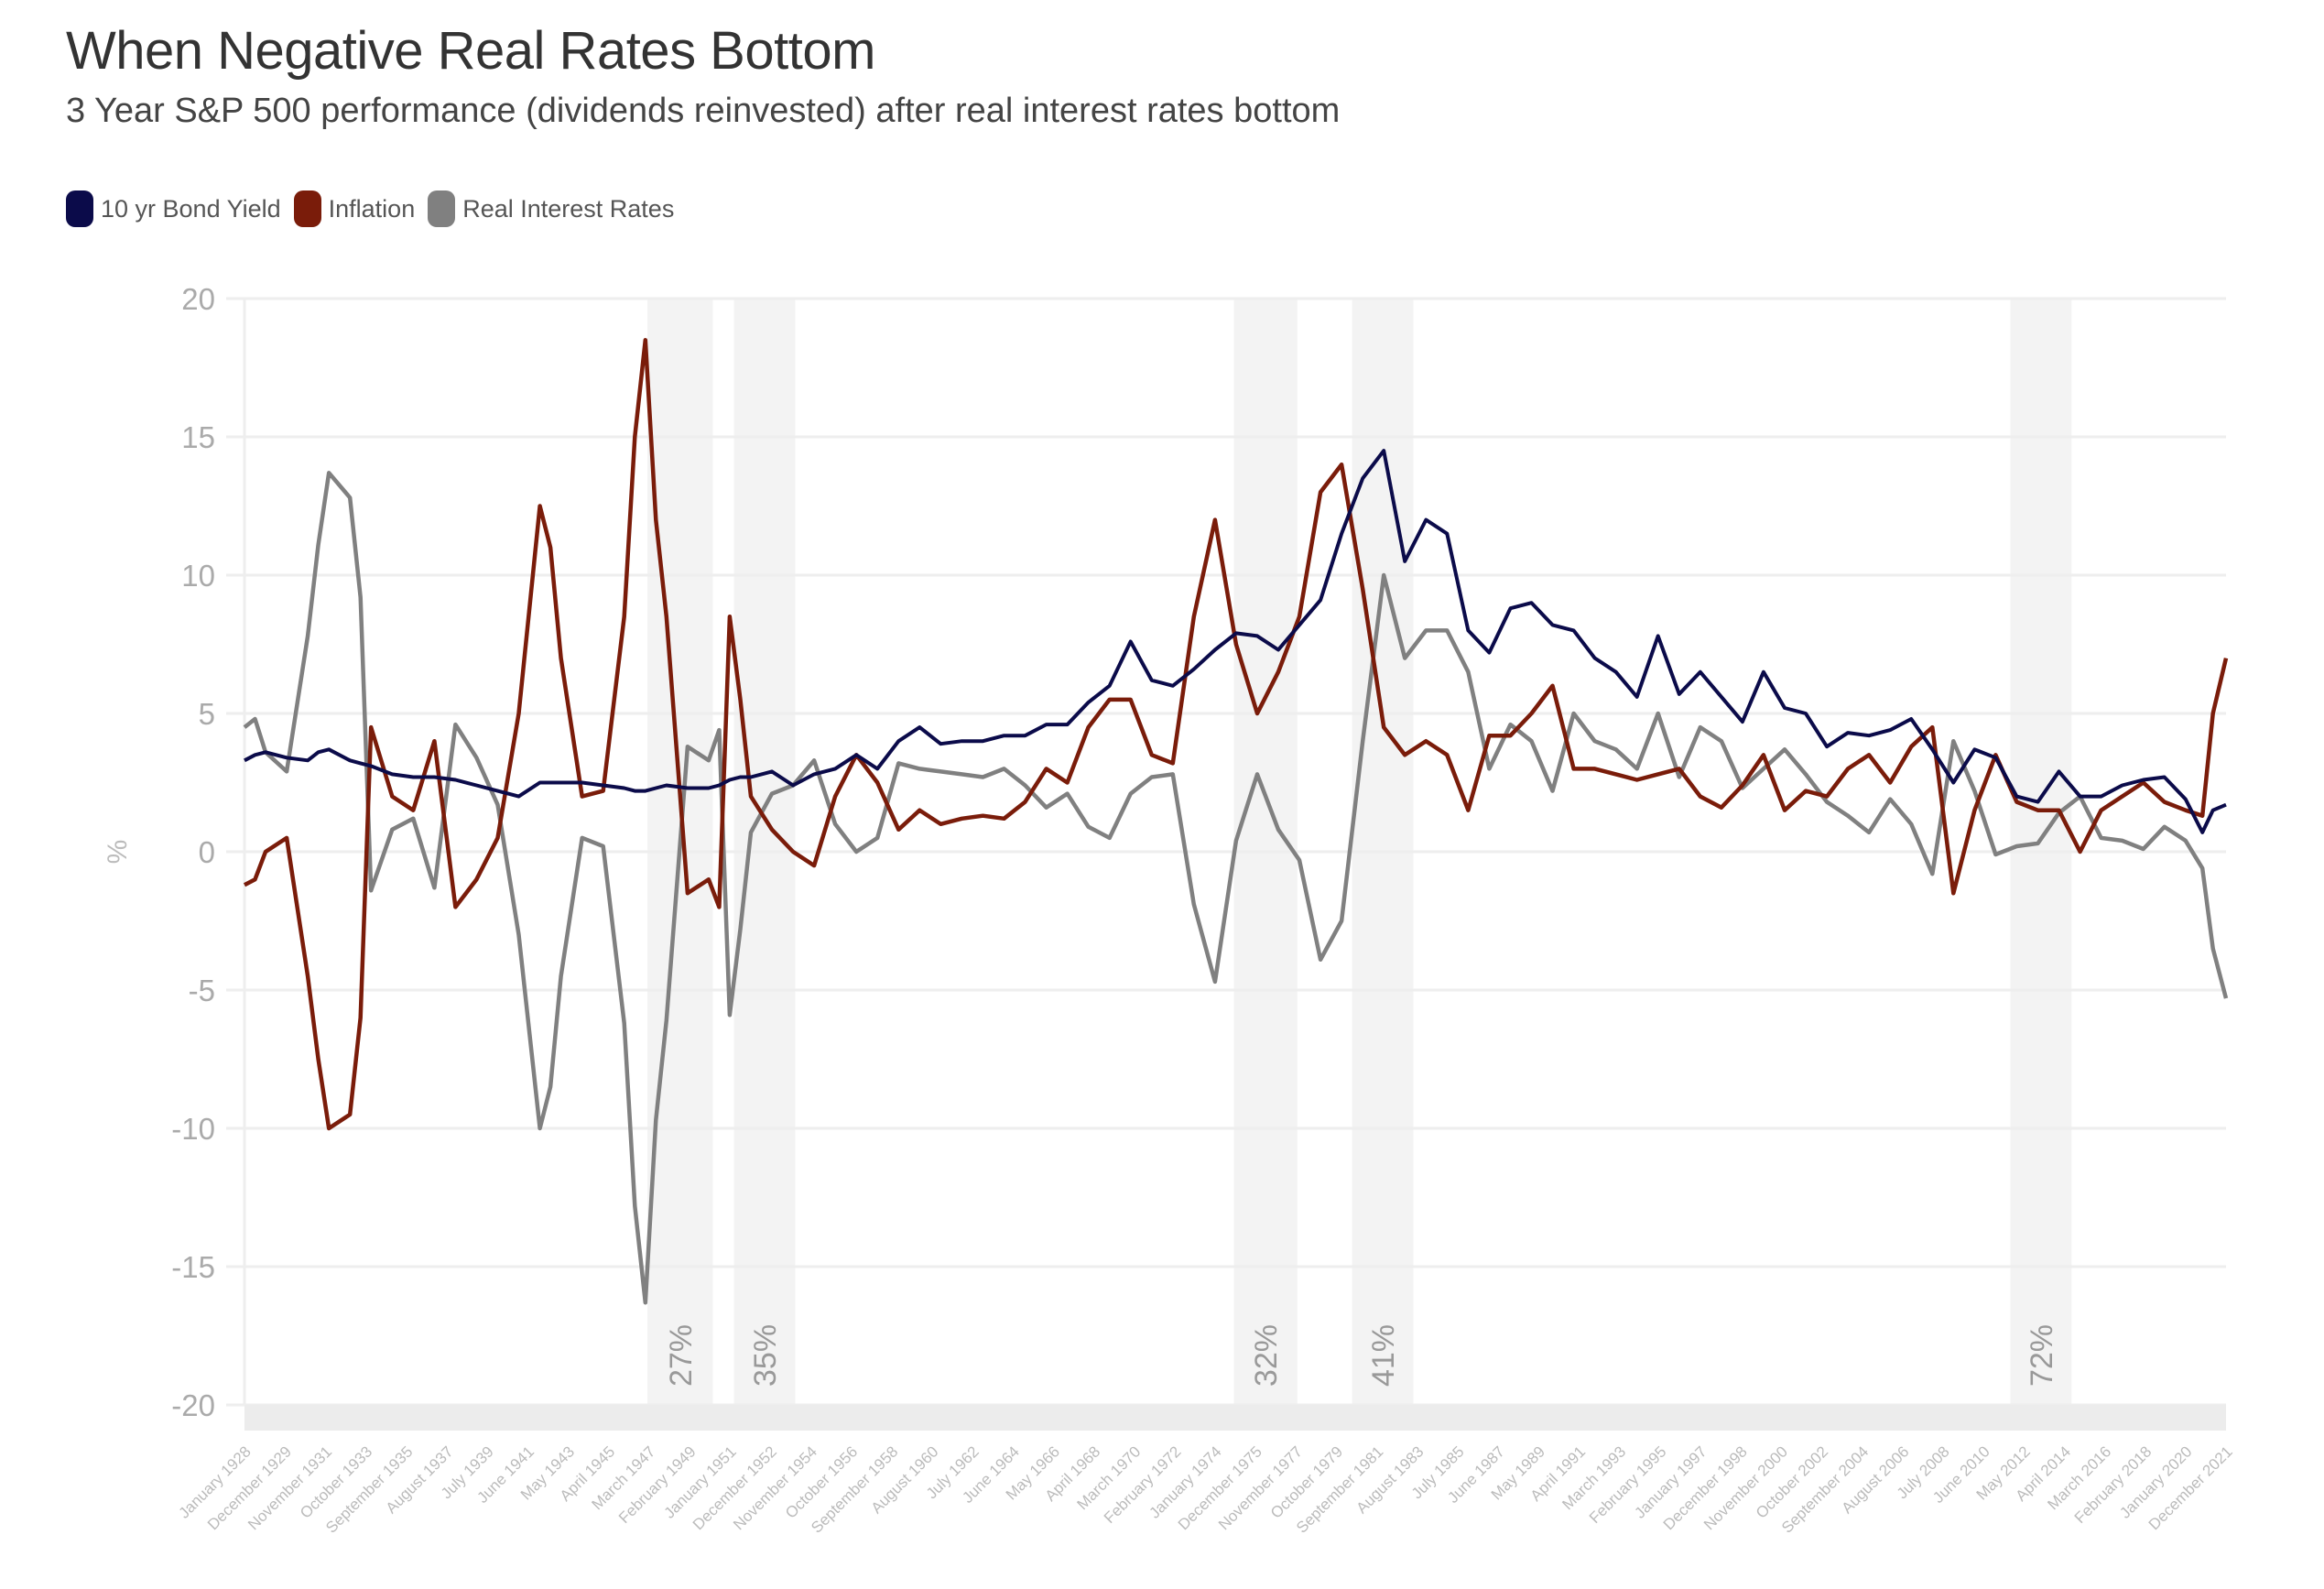 The height and width of the screenshot is (1589, 2324). I want to click on x-axis-strip, so click(1235, 1418).